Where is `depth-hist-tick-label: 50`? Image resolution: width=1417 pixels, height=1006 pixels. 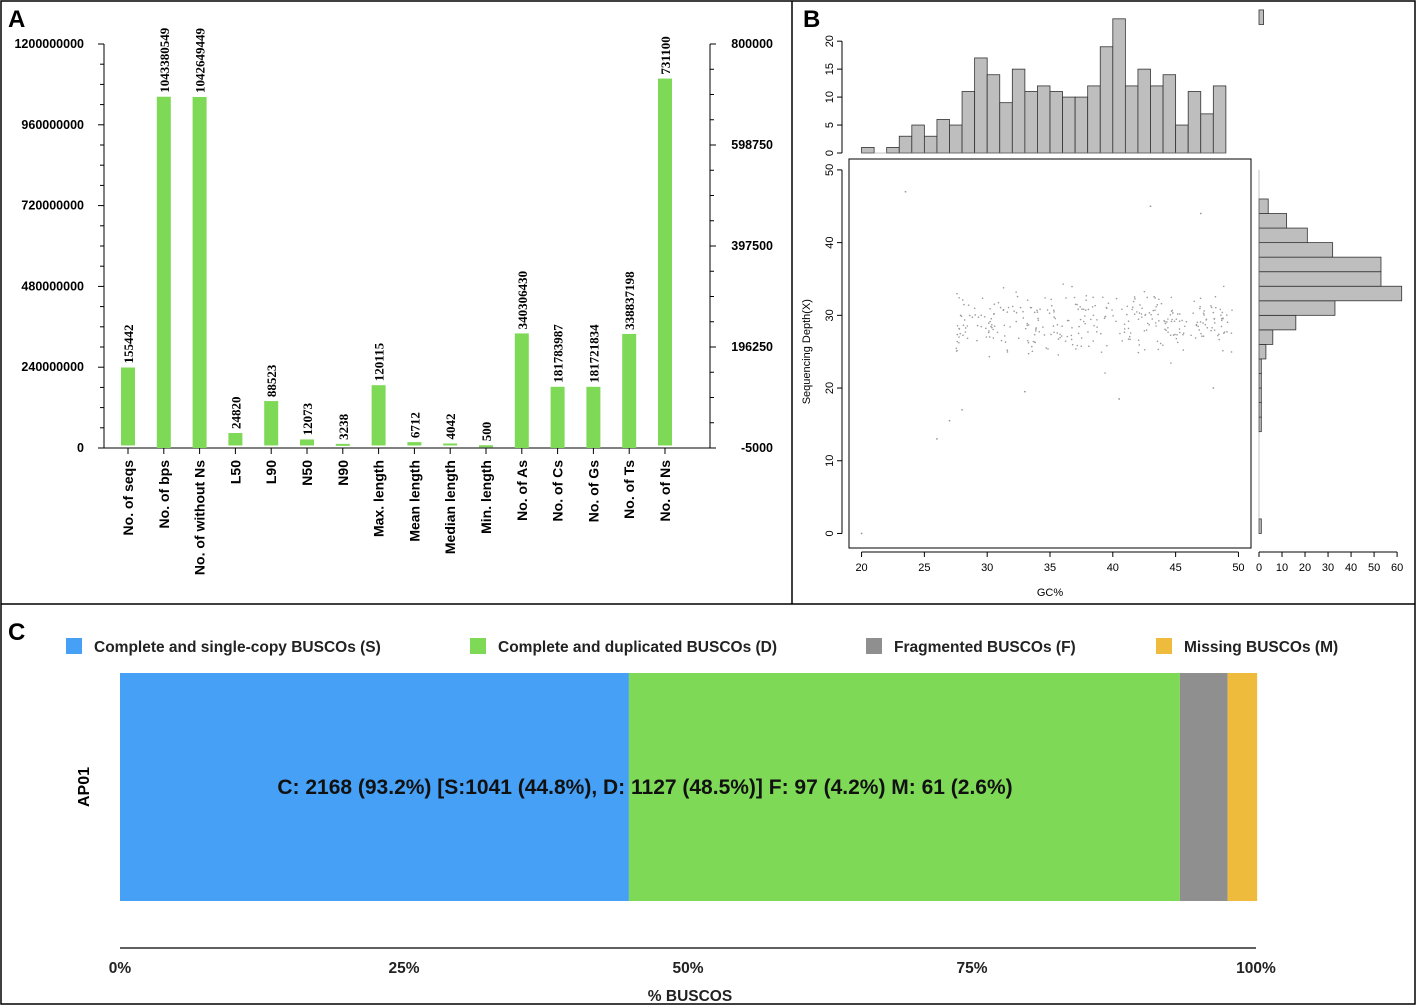
depth-hist-tick-label: 50 is located at coordinates (1374, 568).